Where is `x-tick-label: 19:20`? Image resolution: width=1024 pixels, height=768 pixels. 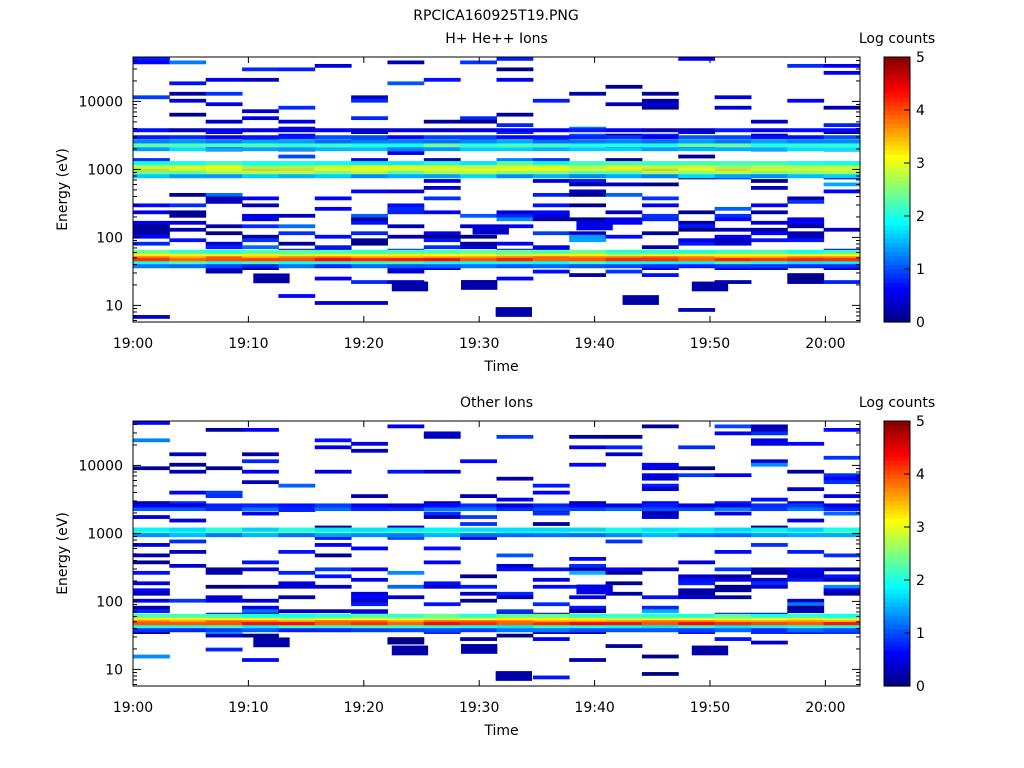 x-tick-label: 19:20 is located at coordinates (364, 708).